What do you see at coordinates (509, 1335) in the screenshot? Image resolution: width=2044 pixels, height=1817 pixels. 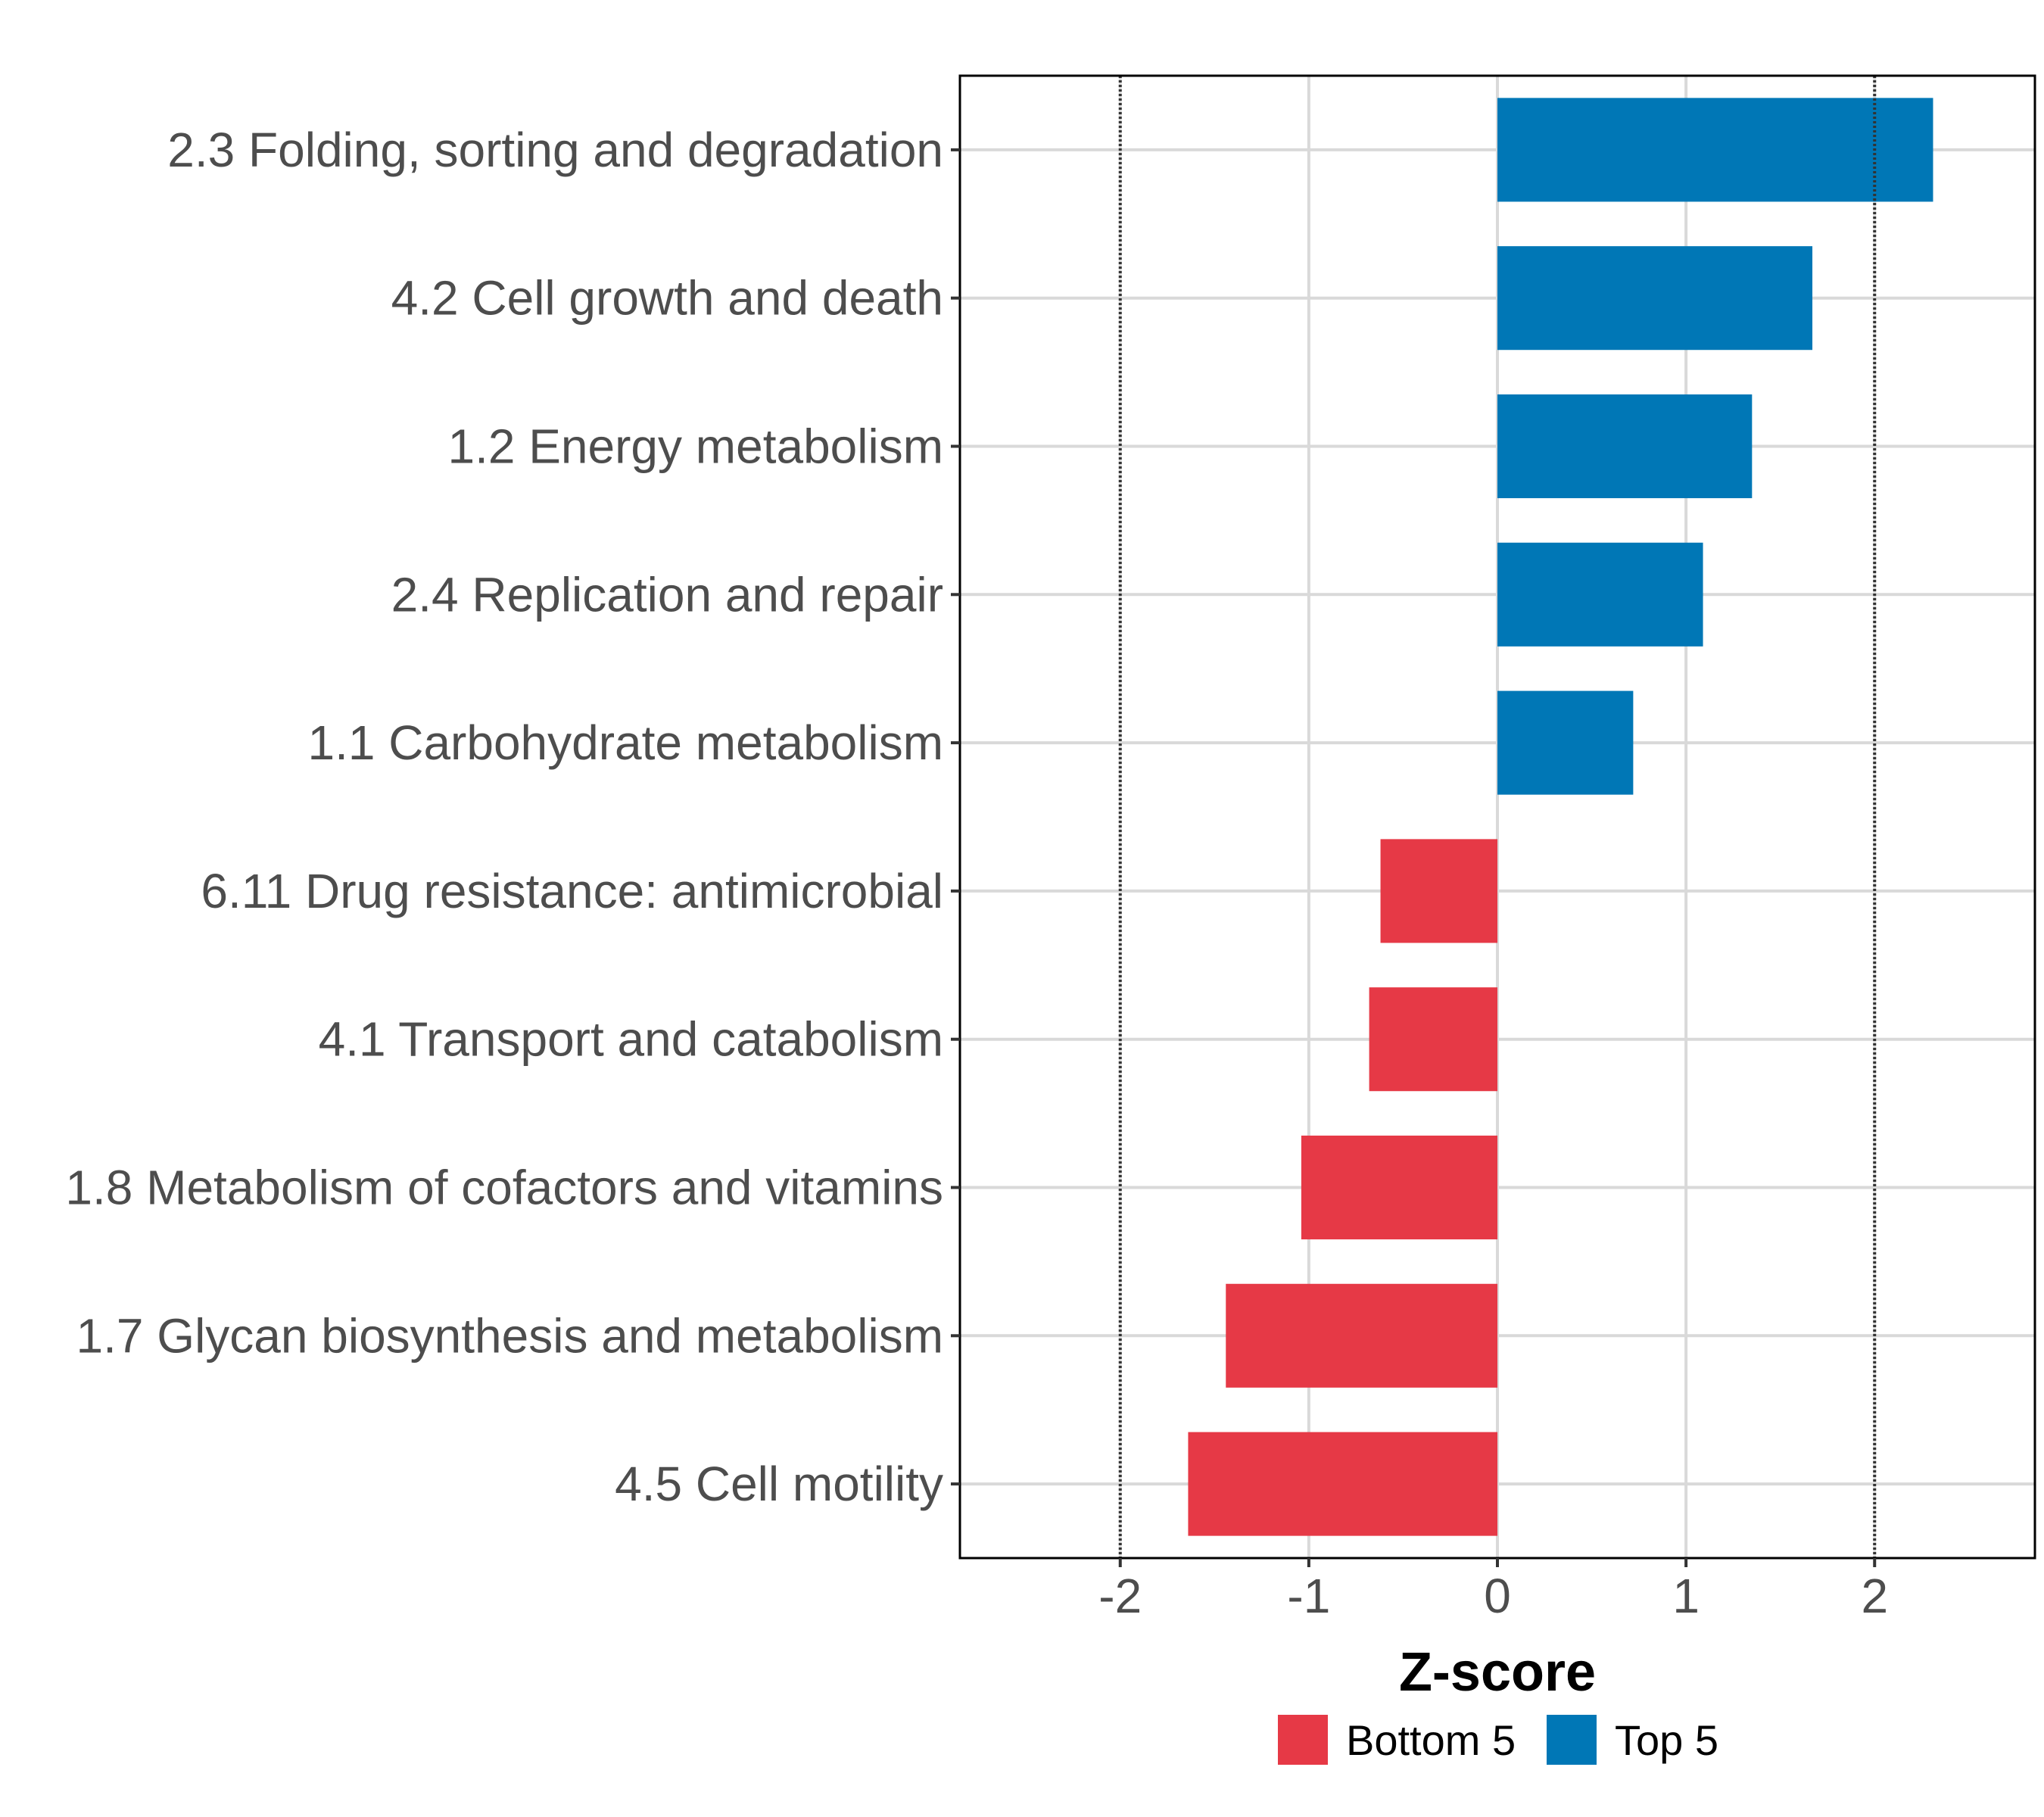 I see `category-label: 1.7 Glycan biosynthesis and metabolism` at bounding box center [509, 1335].